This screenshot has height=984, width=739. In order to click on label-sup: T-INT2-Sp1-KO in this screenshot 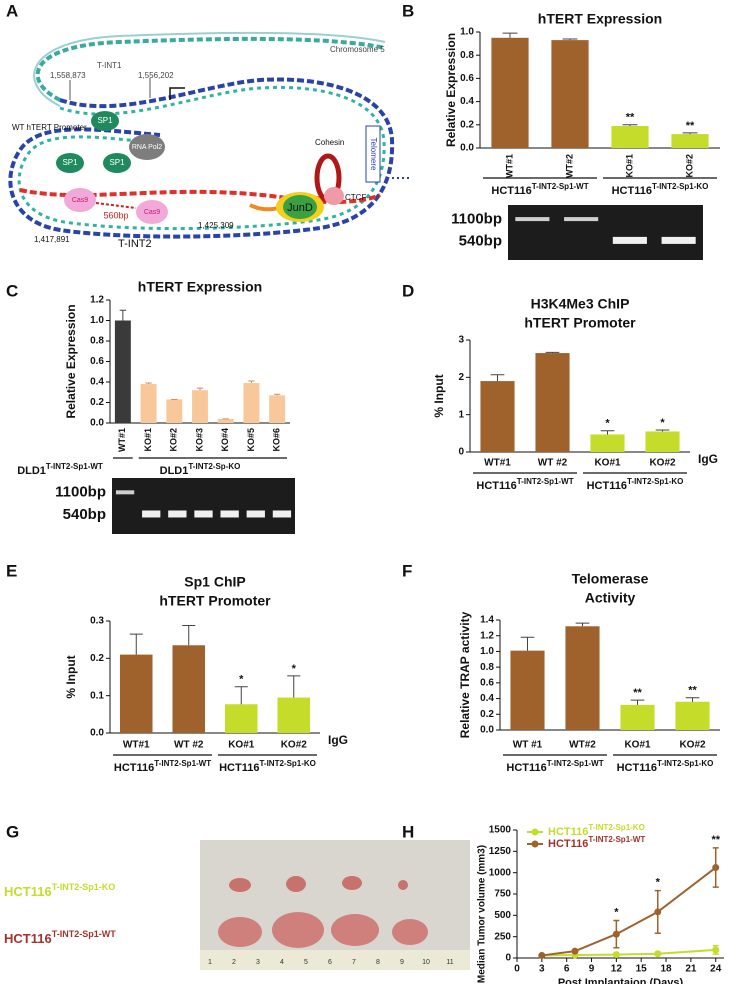, I will do `click(287, 763)`.